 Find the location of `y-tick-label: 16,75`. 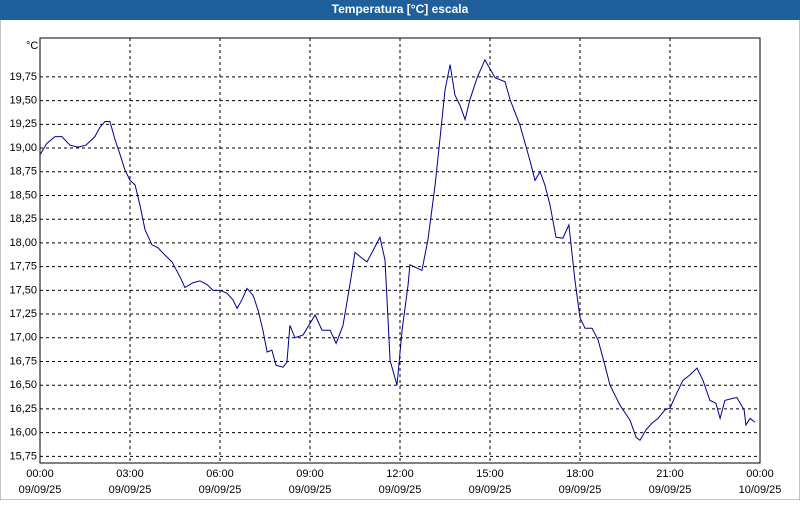

y-tick-label: 16,75 is located at coordinates (23, 361).